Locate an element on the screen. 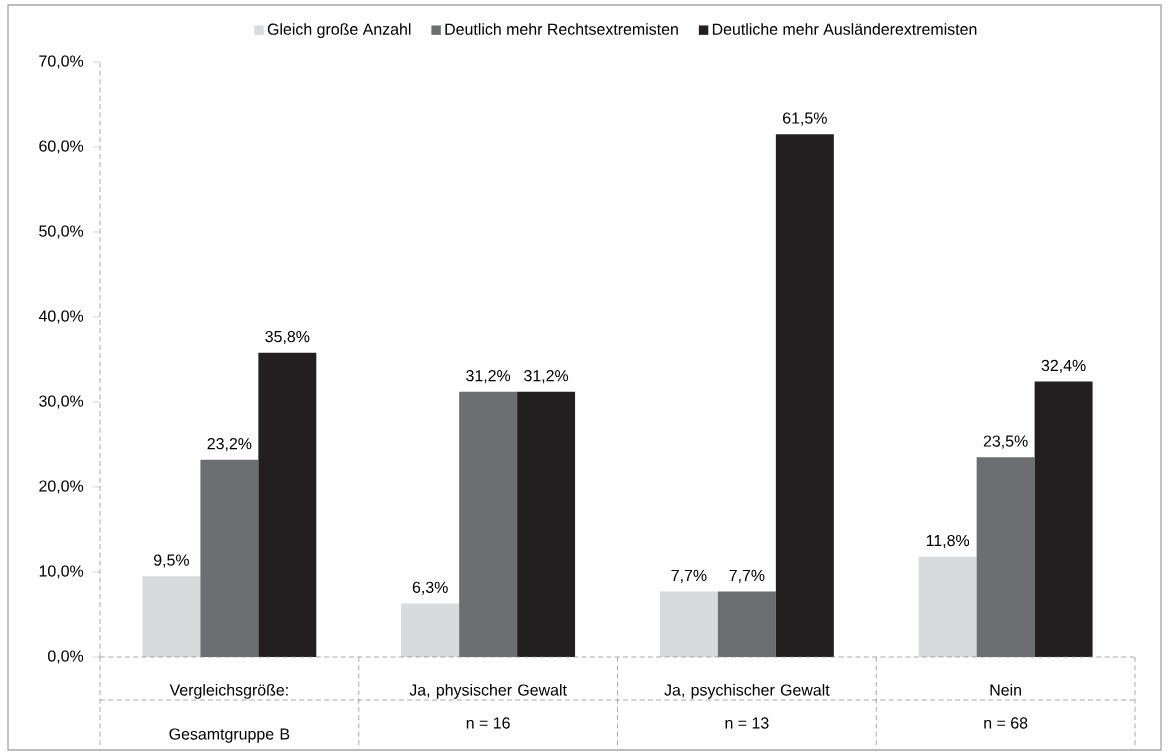 This screenshot has height=756, width=1169. y-tick-label: 30,0% is located at coordinates (61, 402).